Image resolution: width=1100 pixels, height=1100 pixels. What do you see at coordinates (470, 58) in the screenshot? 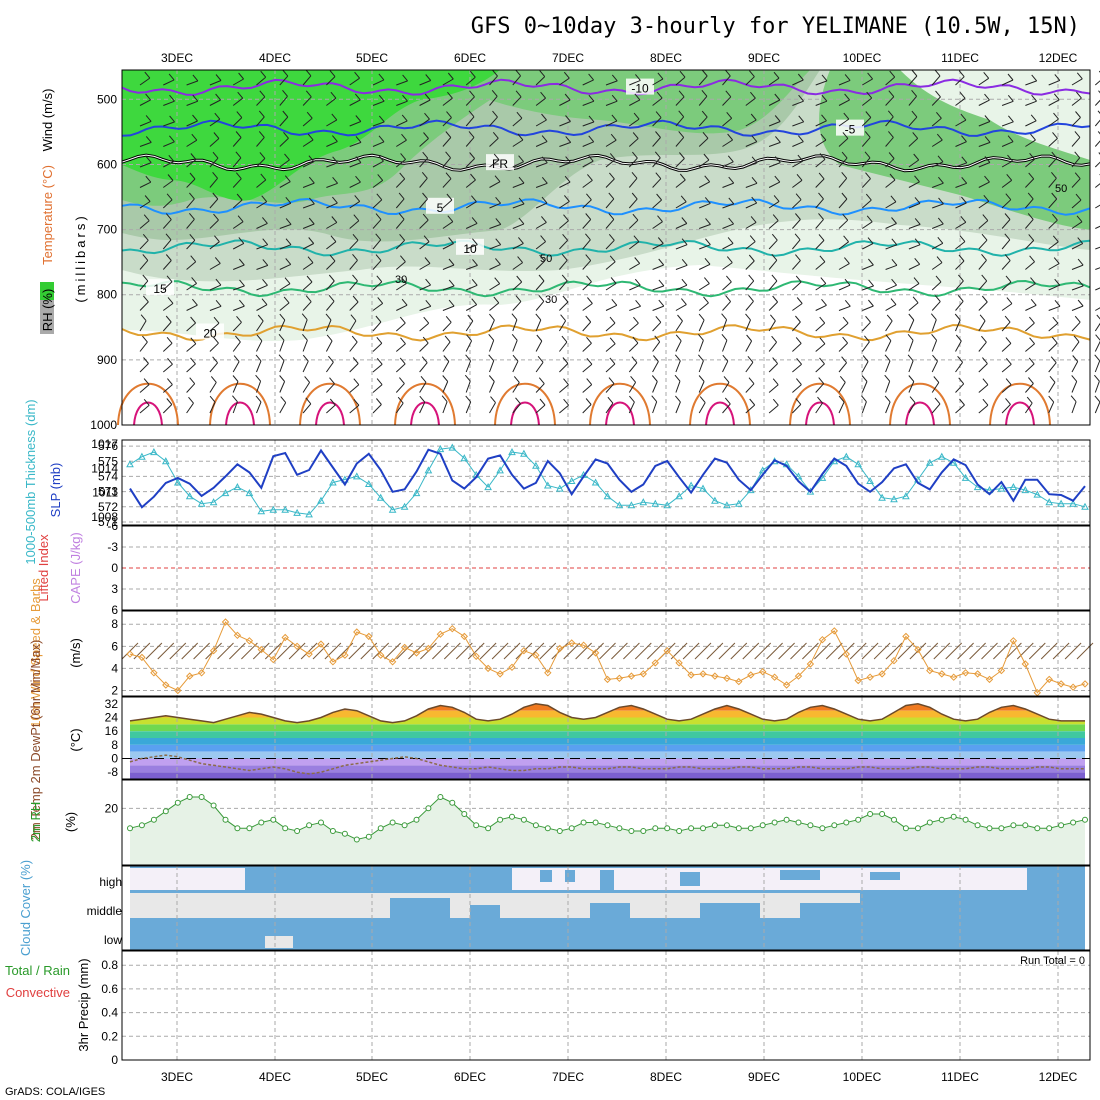
I see `date-label-top: 6DEC` at bounding box center [470, 58].